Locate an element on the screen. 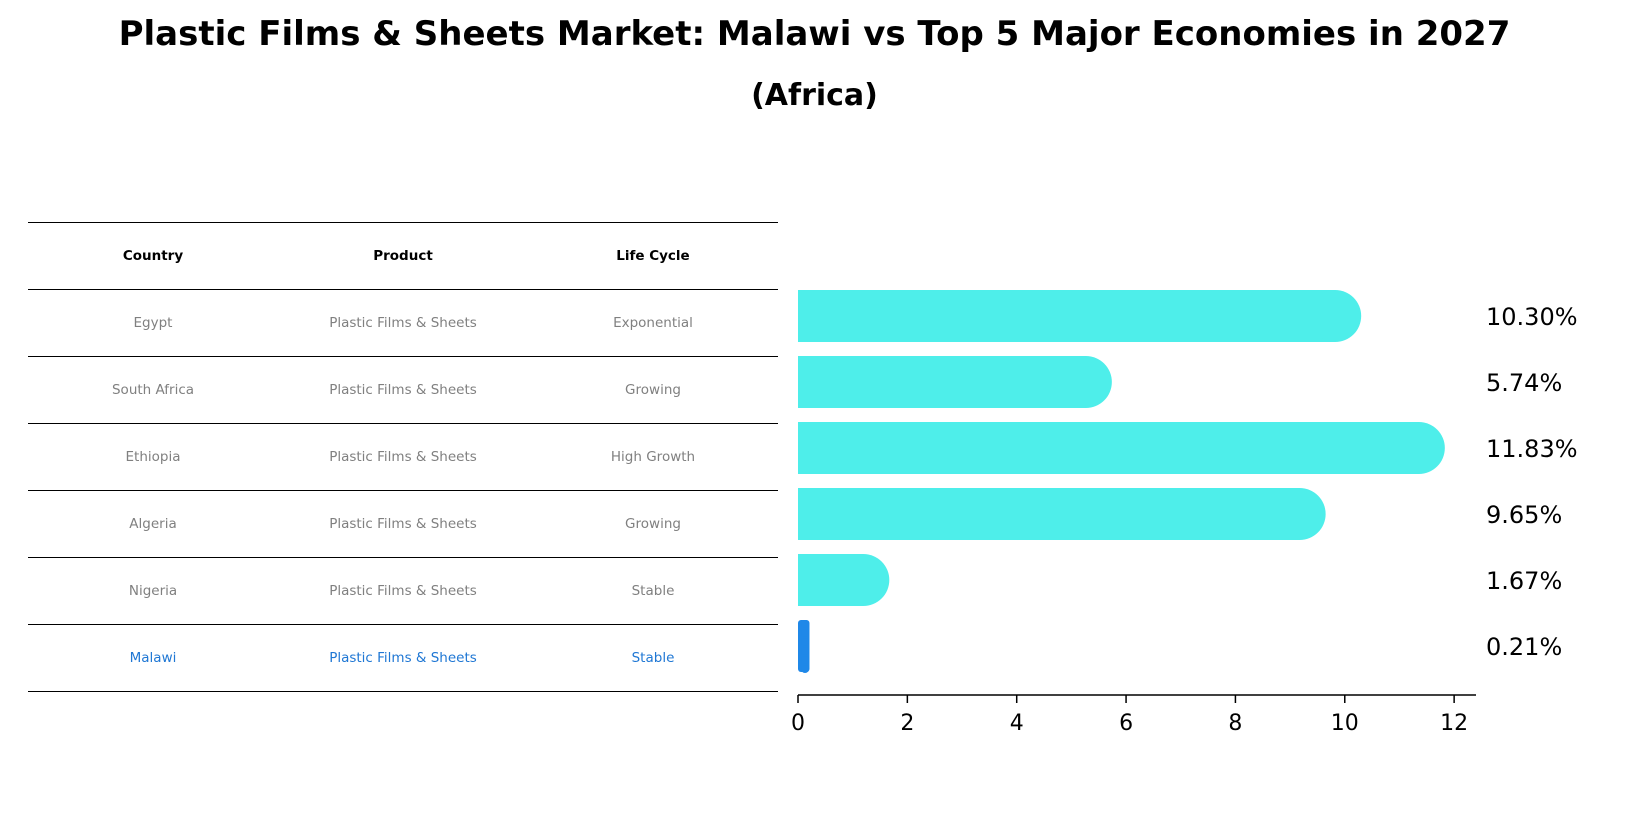  cell-country: Nigeria is located at coordinates (153, 591).